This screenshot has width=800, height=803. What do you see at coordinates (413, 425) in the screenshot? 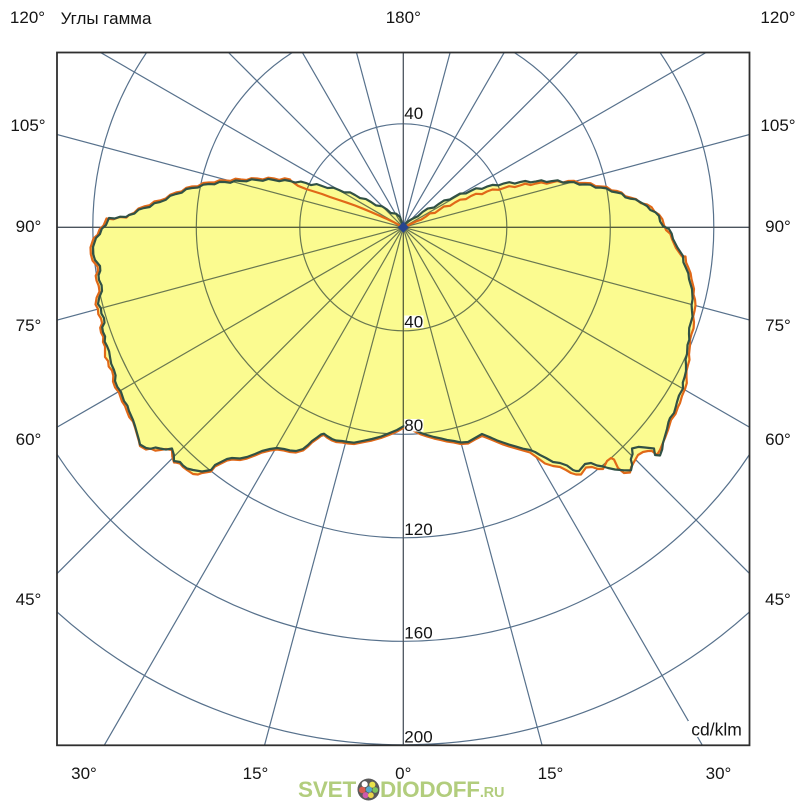
I see `svg-text: 80` at bounding box center [413, 425].